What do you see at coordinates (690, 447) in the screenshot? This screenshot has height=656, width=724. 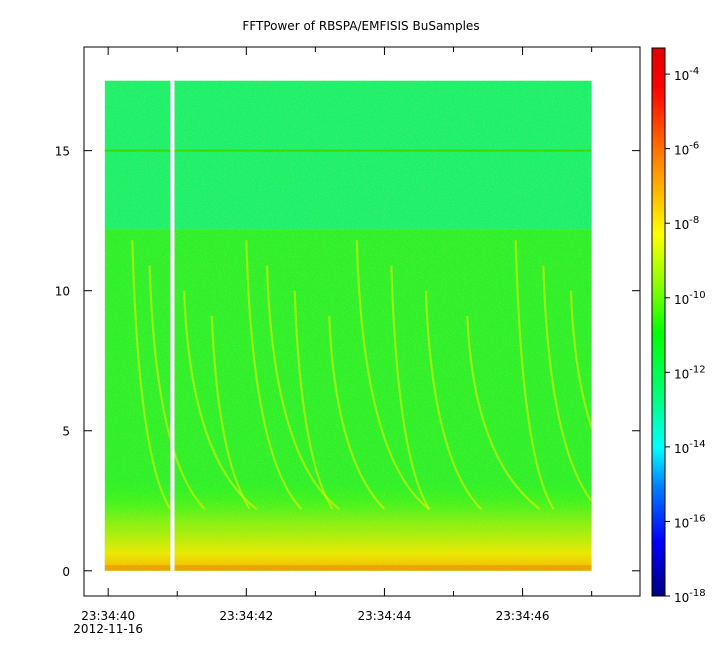 I see `colorbar-tick-label: 10⁻¹⁴` at bounding box center [690, 447].